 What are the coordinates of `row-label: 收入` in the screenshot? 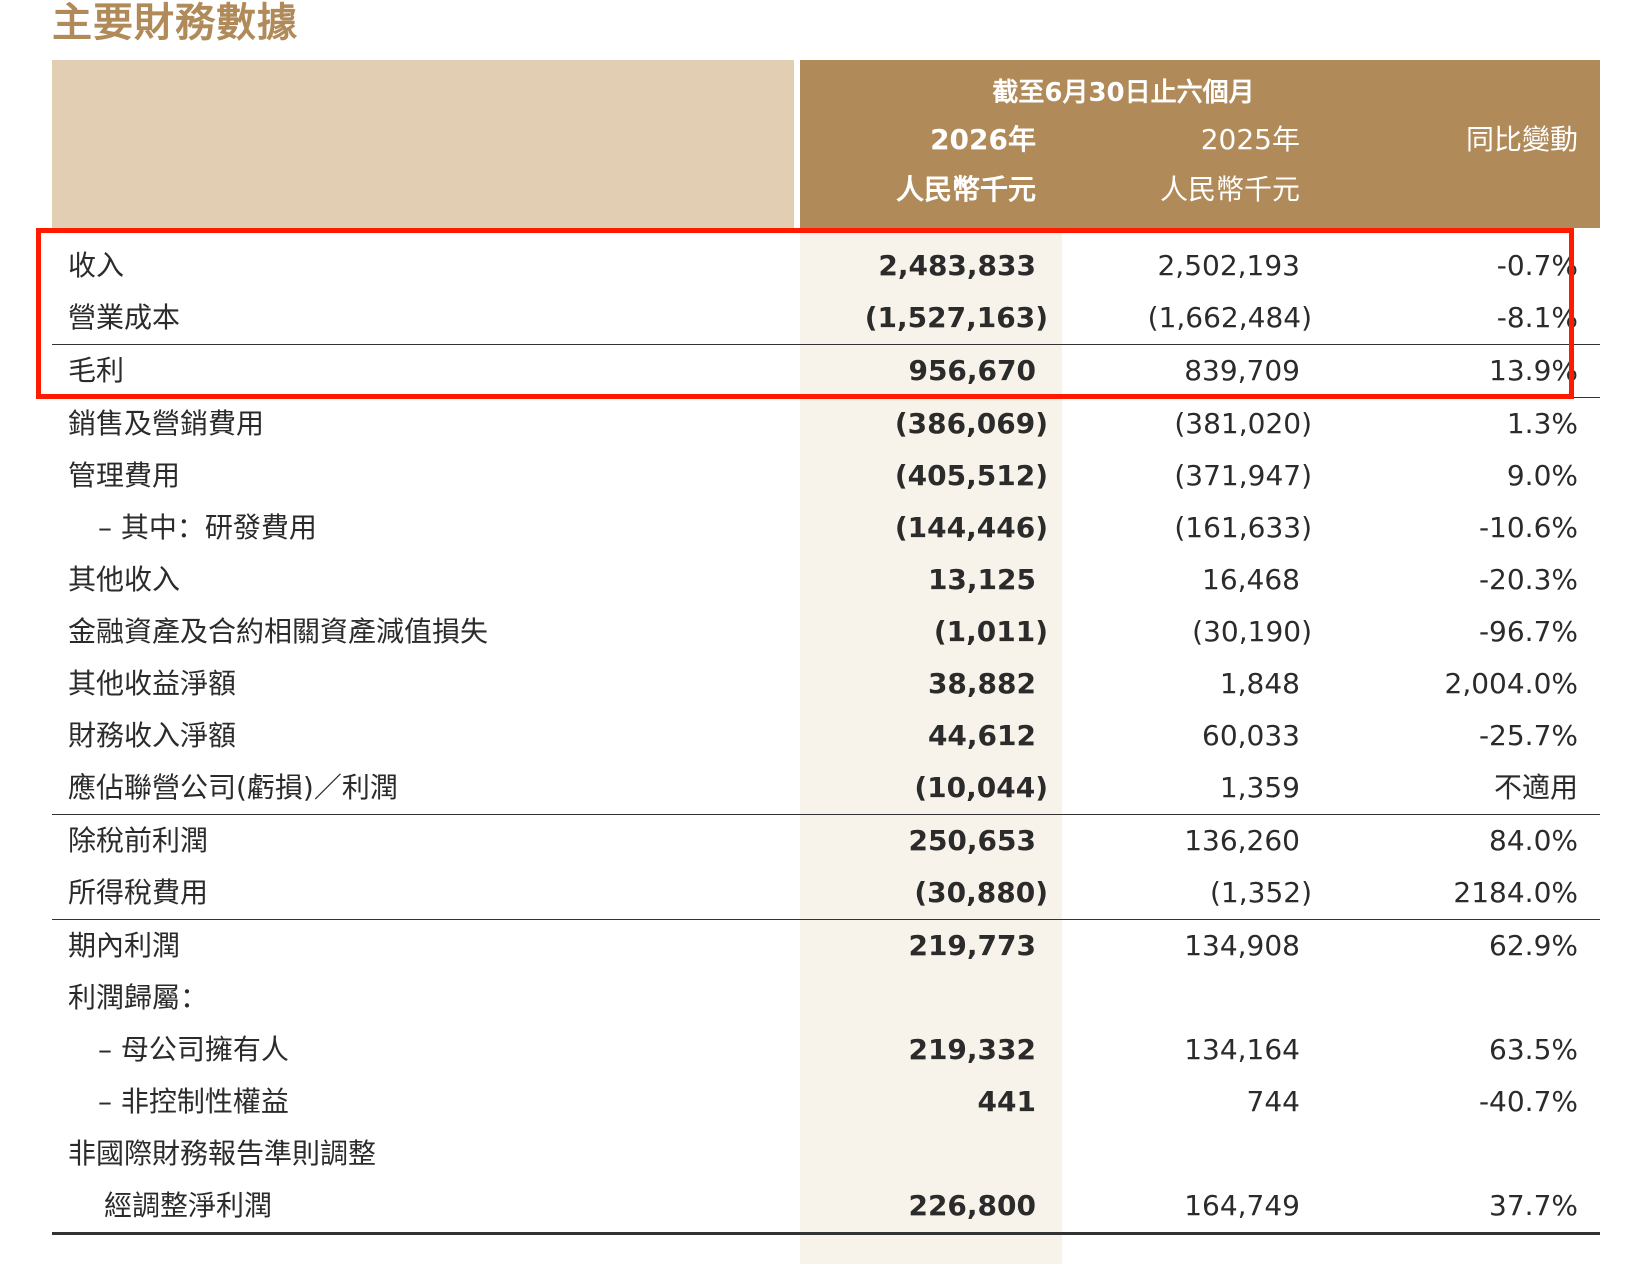 It's located at (96, 265).